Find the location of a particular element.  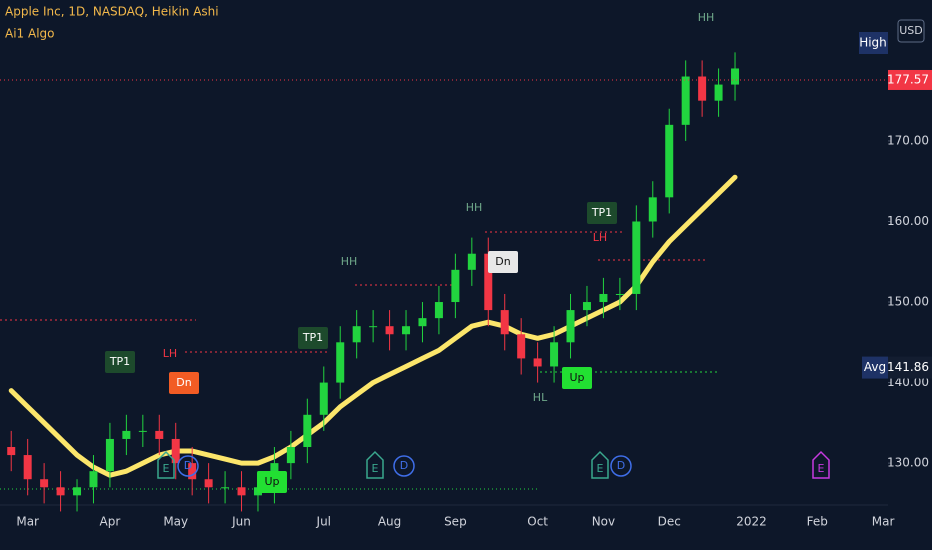

x-tick-label: May is located at coordinates (175, 522).